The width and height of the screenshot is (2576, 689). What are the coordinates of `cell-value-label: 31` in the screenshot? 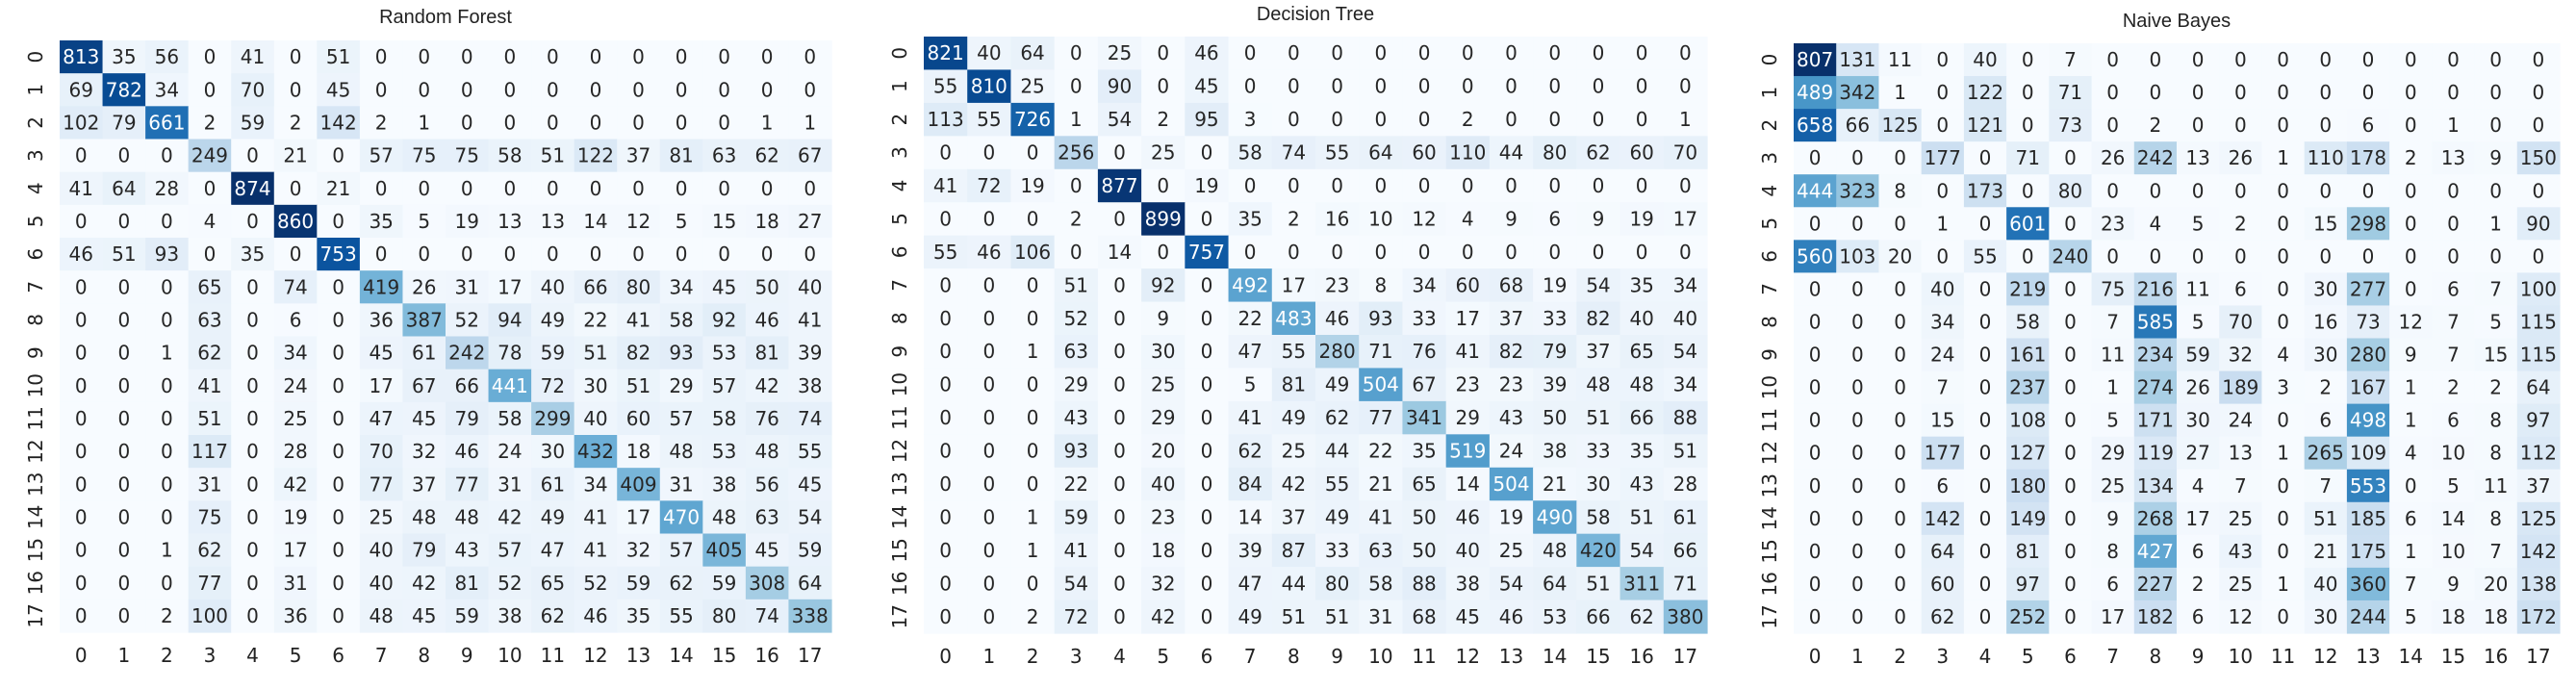 It's located at (509, 484).